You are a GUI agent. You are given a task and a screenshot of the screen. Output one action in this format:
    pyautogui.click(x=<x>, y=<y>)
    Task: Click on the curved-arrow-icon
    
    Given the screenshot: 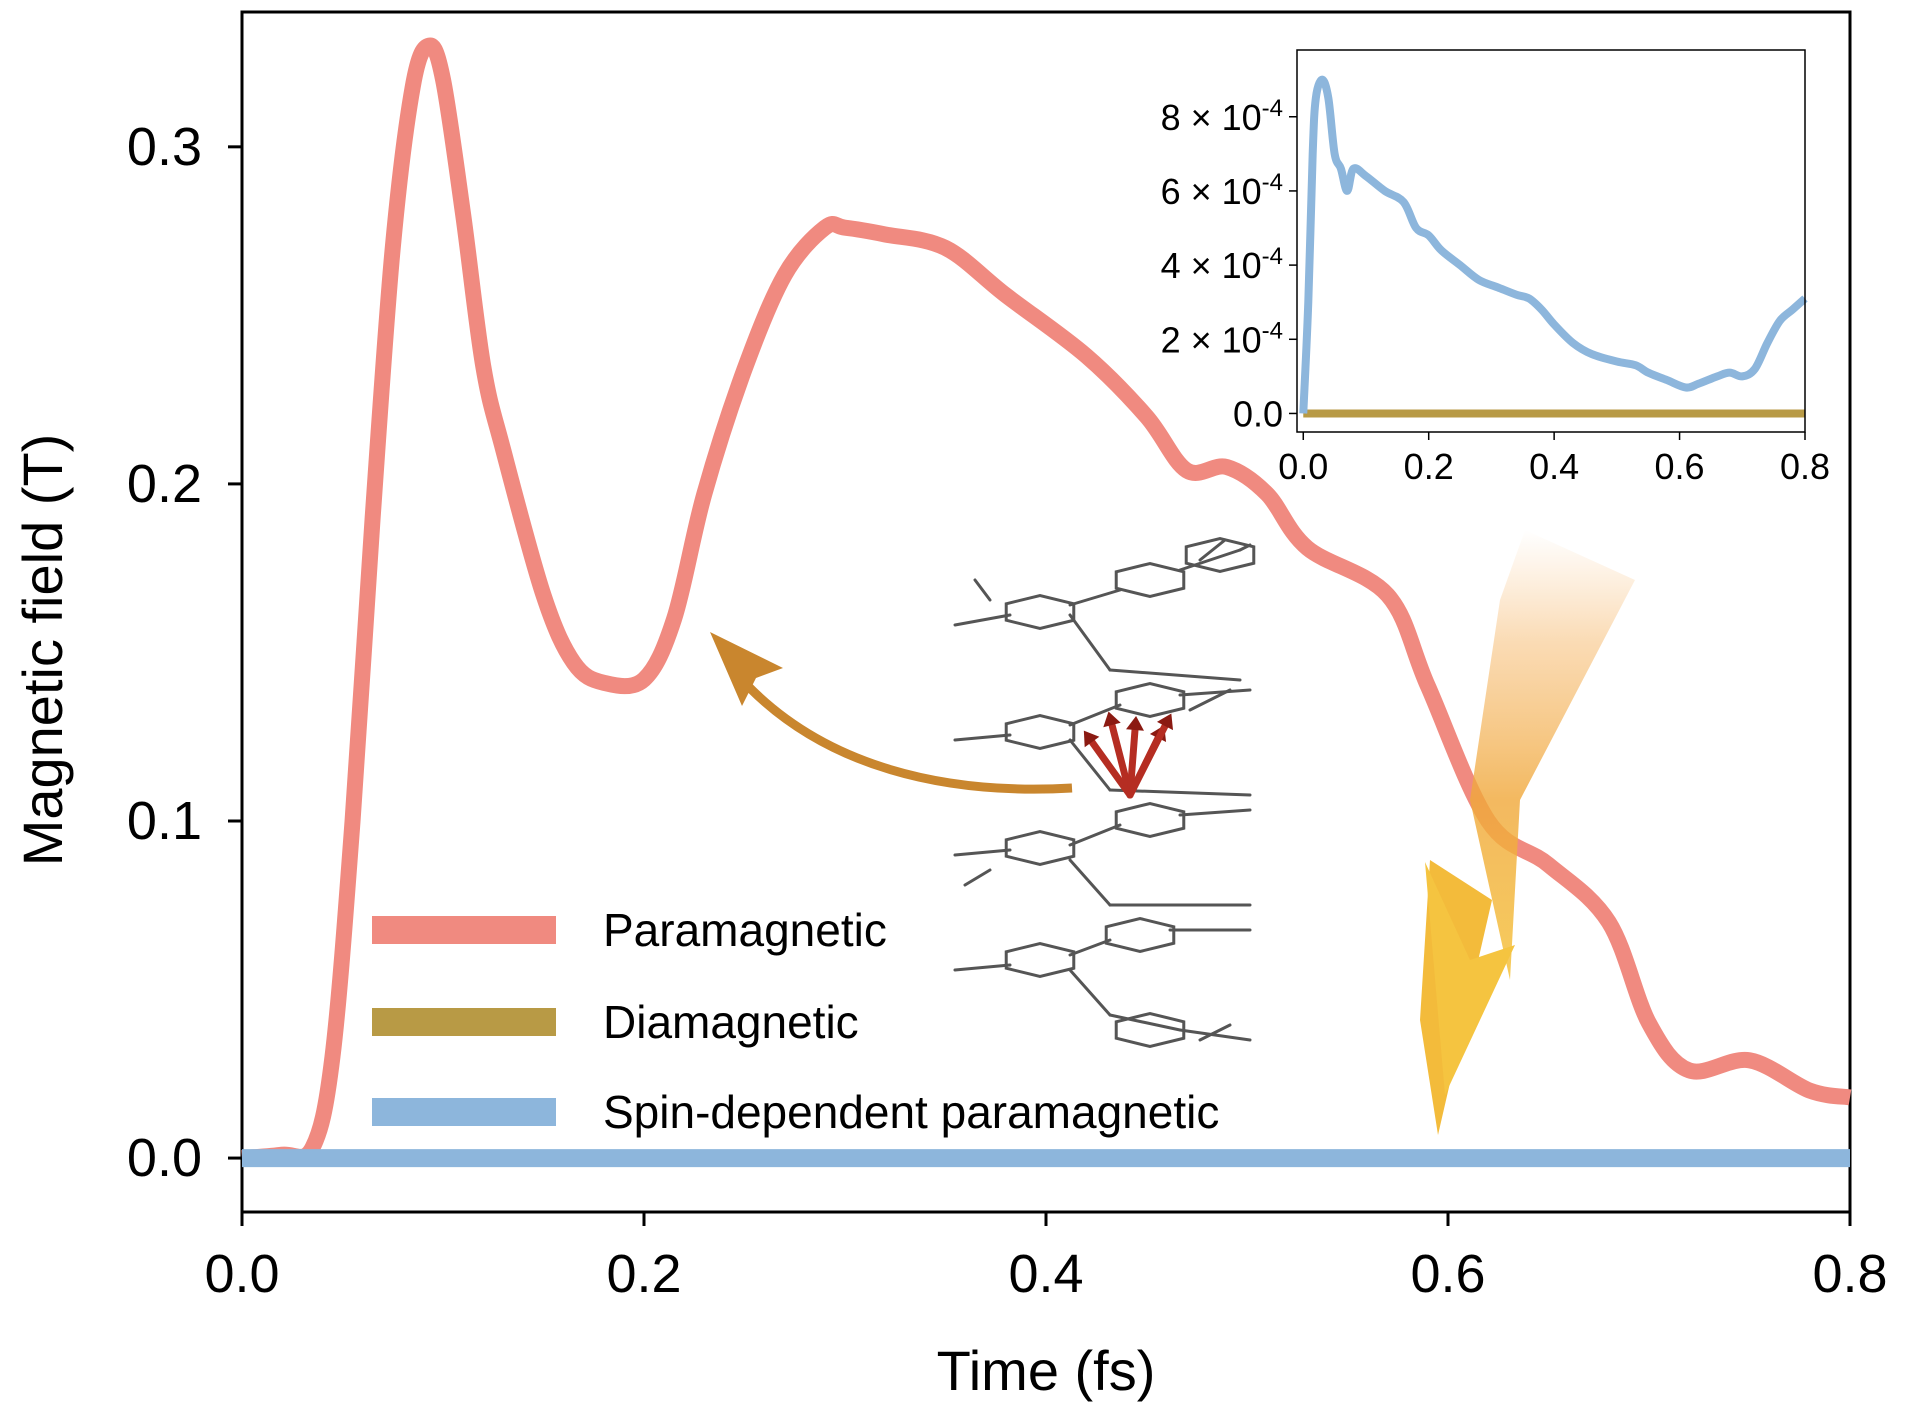 What is the action you would take?
    pyautogui.click(x=891, y=713)
    